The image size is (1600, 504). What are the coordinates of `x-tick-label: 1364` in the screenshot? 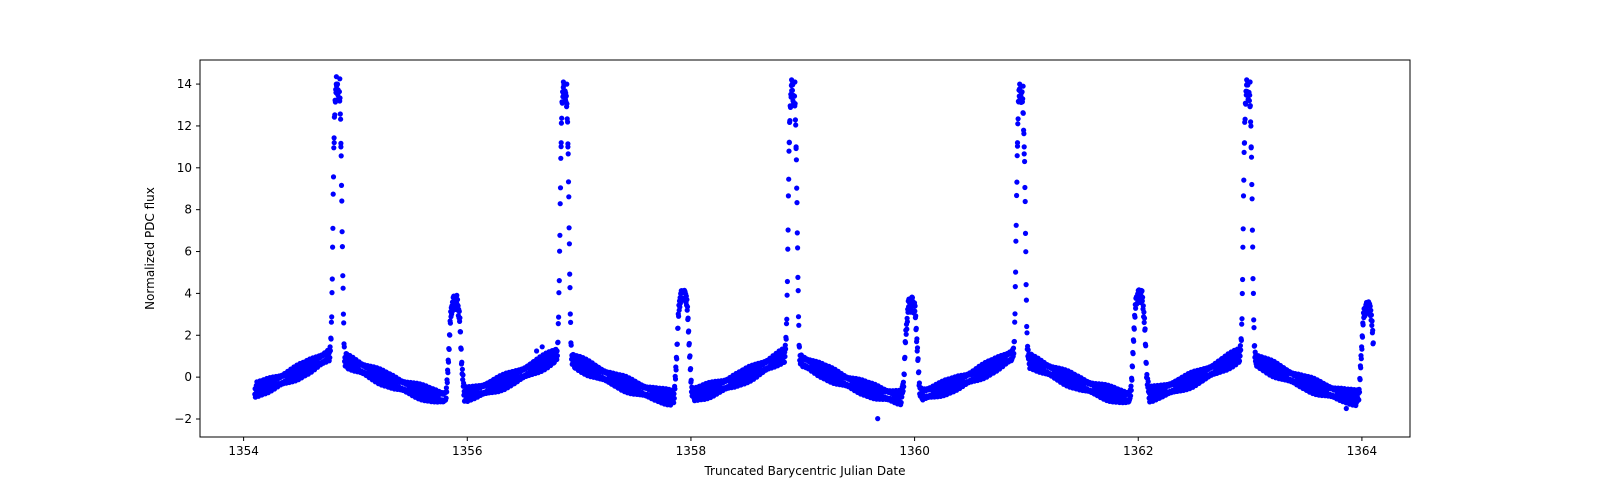 It's located at (1362, 451).